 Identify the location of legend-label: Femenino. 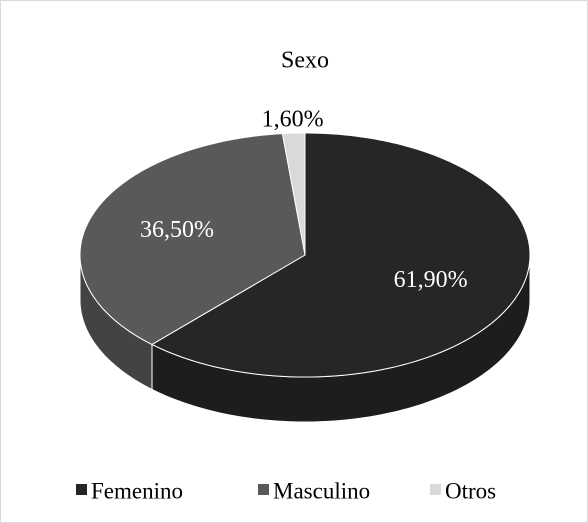
(137, 490).